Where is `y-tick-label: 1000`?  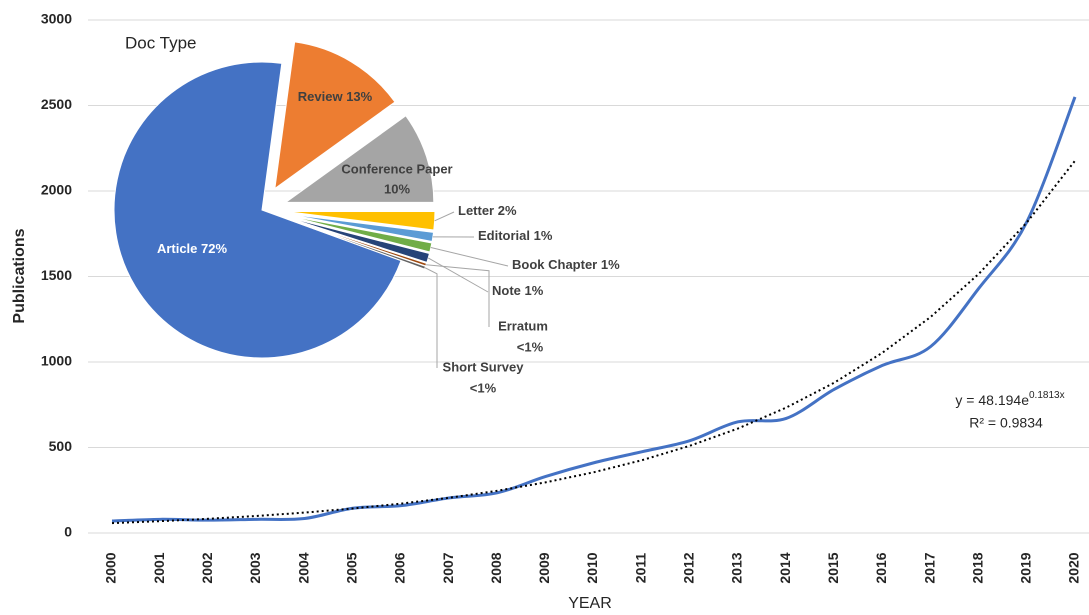
y-tick-label: 1000 is located at coordinates (56, 361).